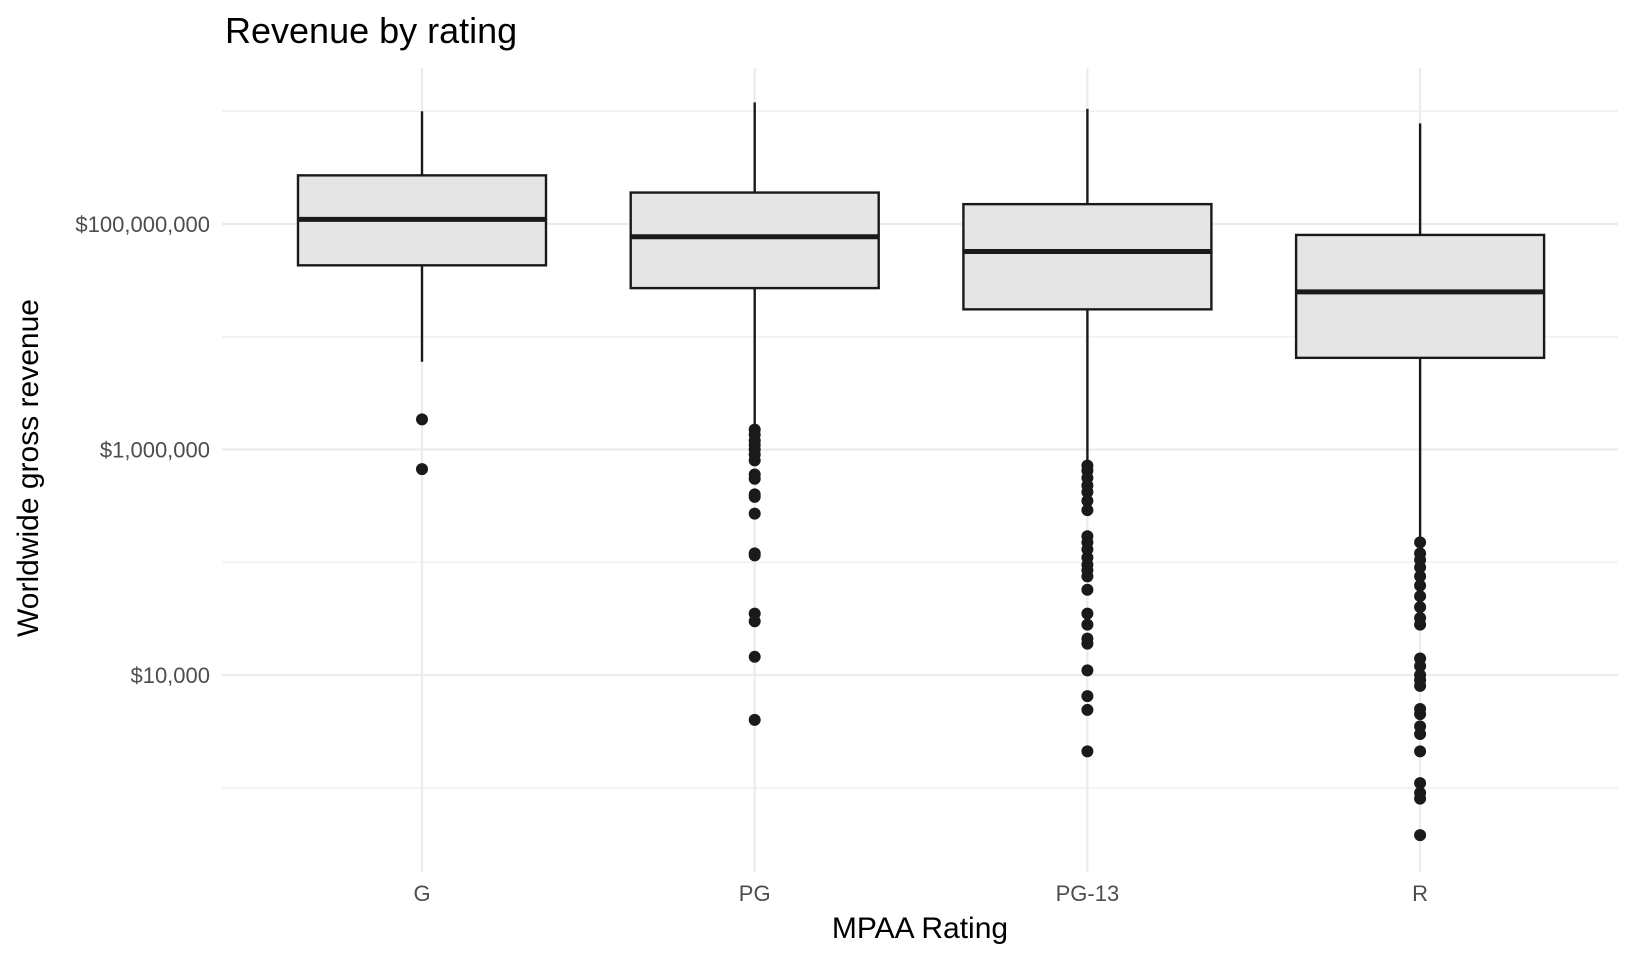 Image resolution: width=1632 pixels, height=960 pixels. I want to click on x-axis-tick-labels: G PG PG-13 R, so click(920, 893).